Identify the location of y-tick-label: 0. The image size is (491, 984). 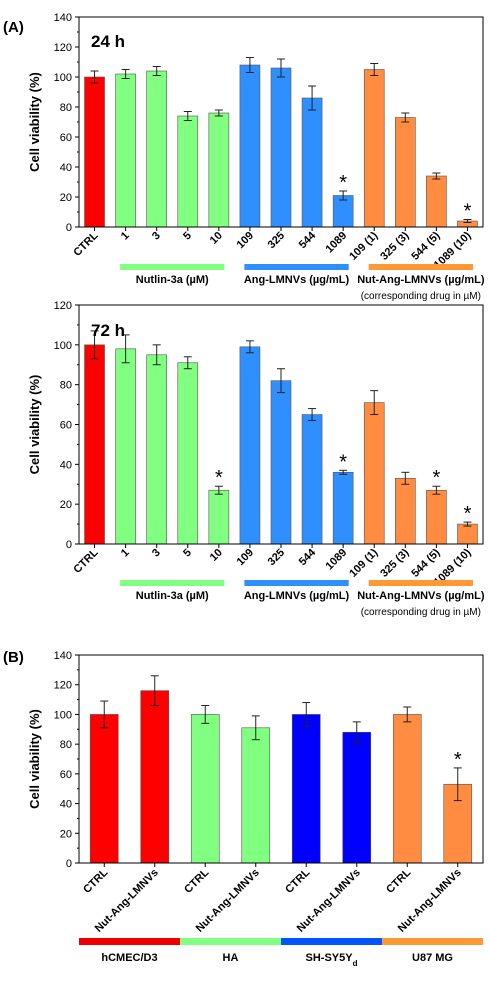
(69, 545).